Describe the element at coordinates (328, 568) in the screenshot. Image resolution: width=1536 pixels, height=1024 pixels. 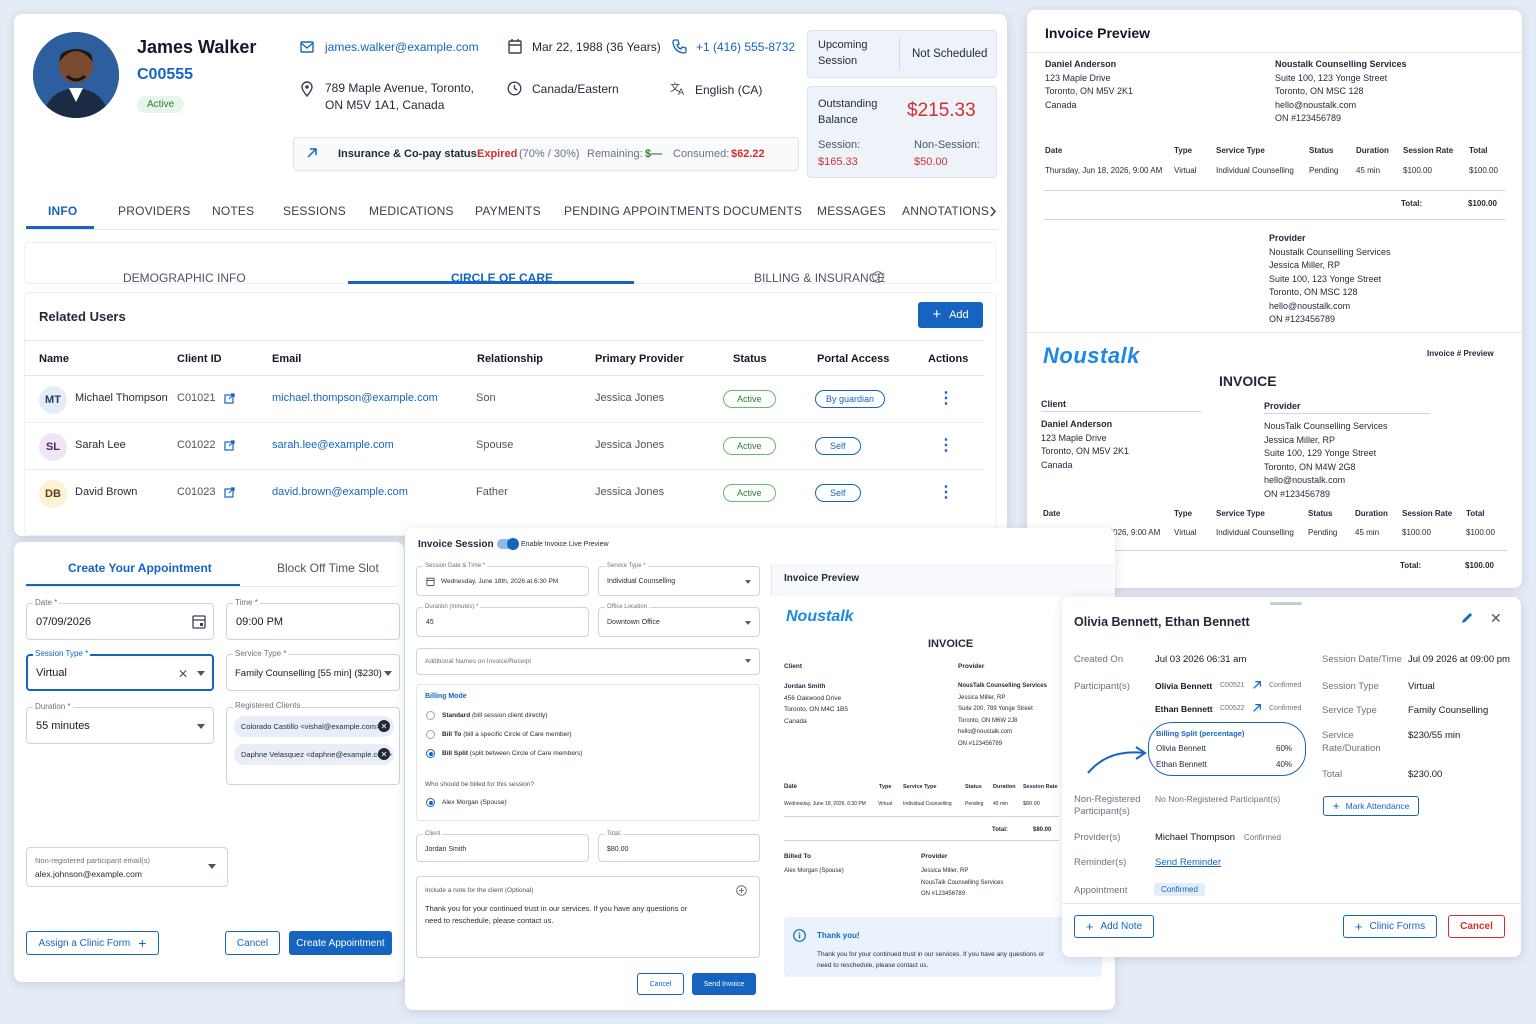
I see `tab-block-off-time: Block Off Time Slot` at that location.